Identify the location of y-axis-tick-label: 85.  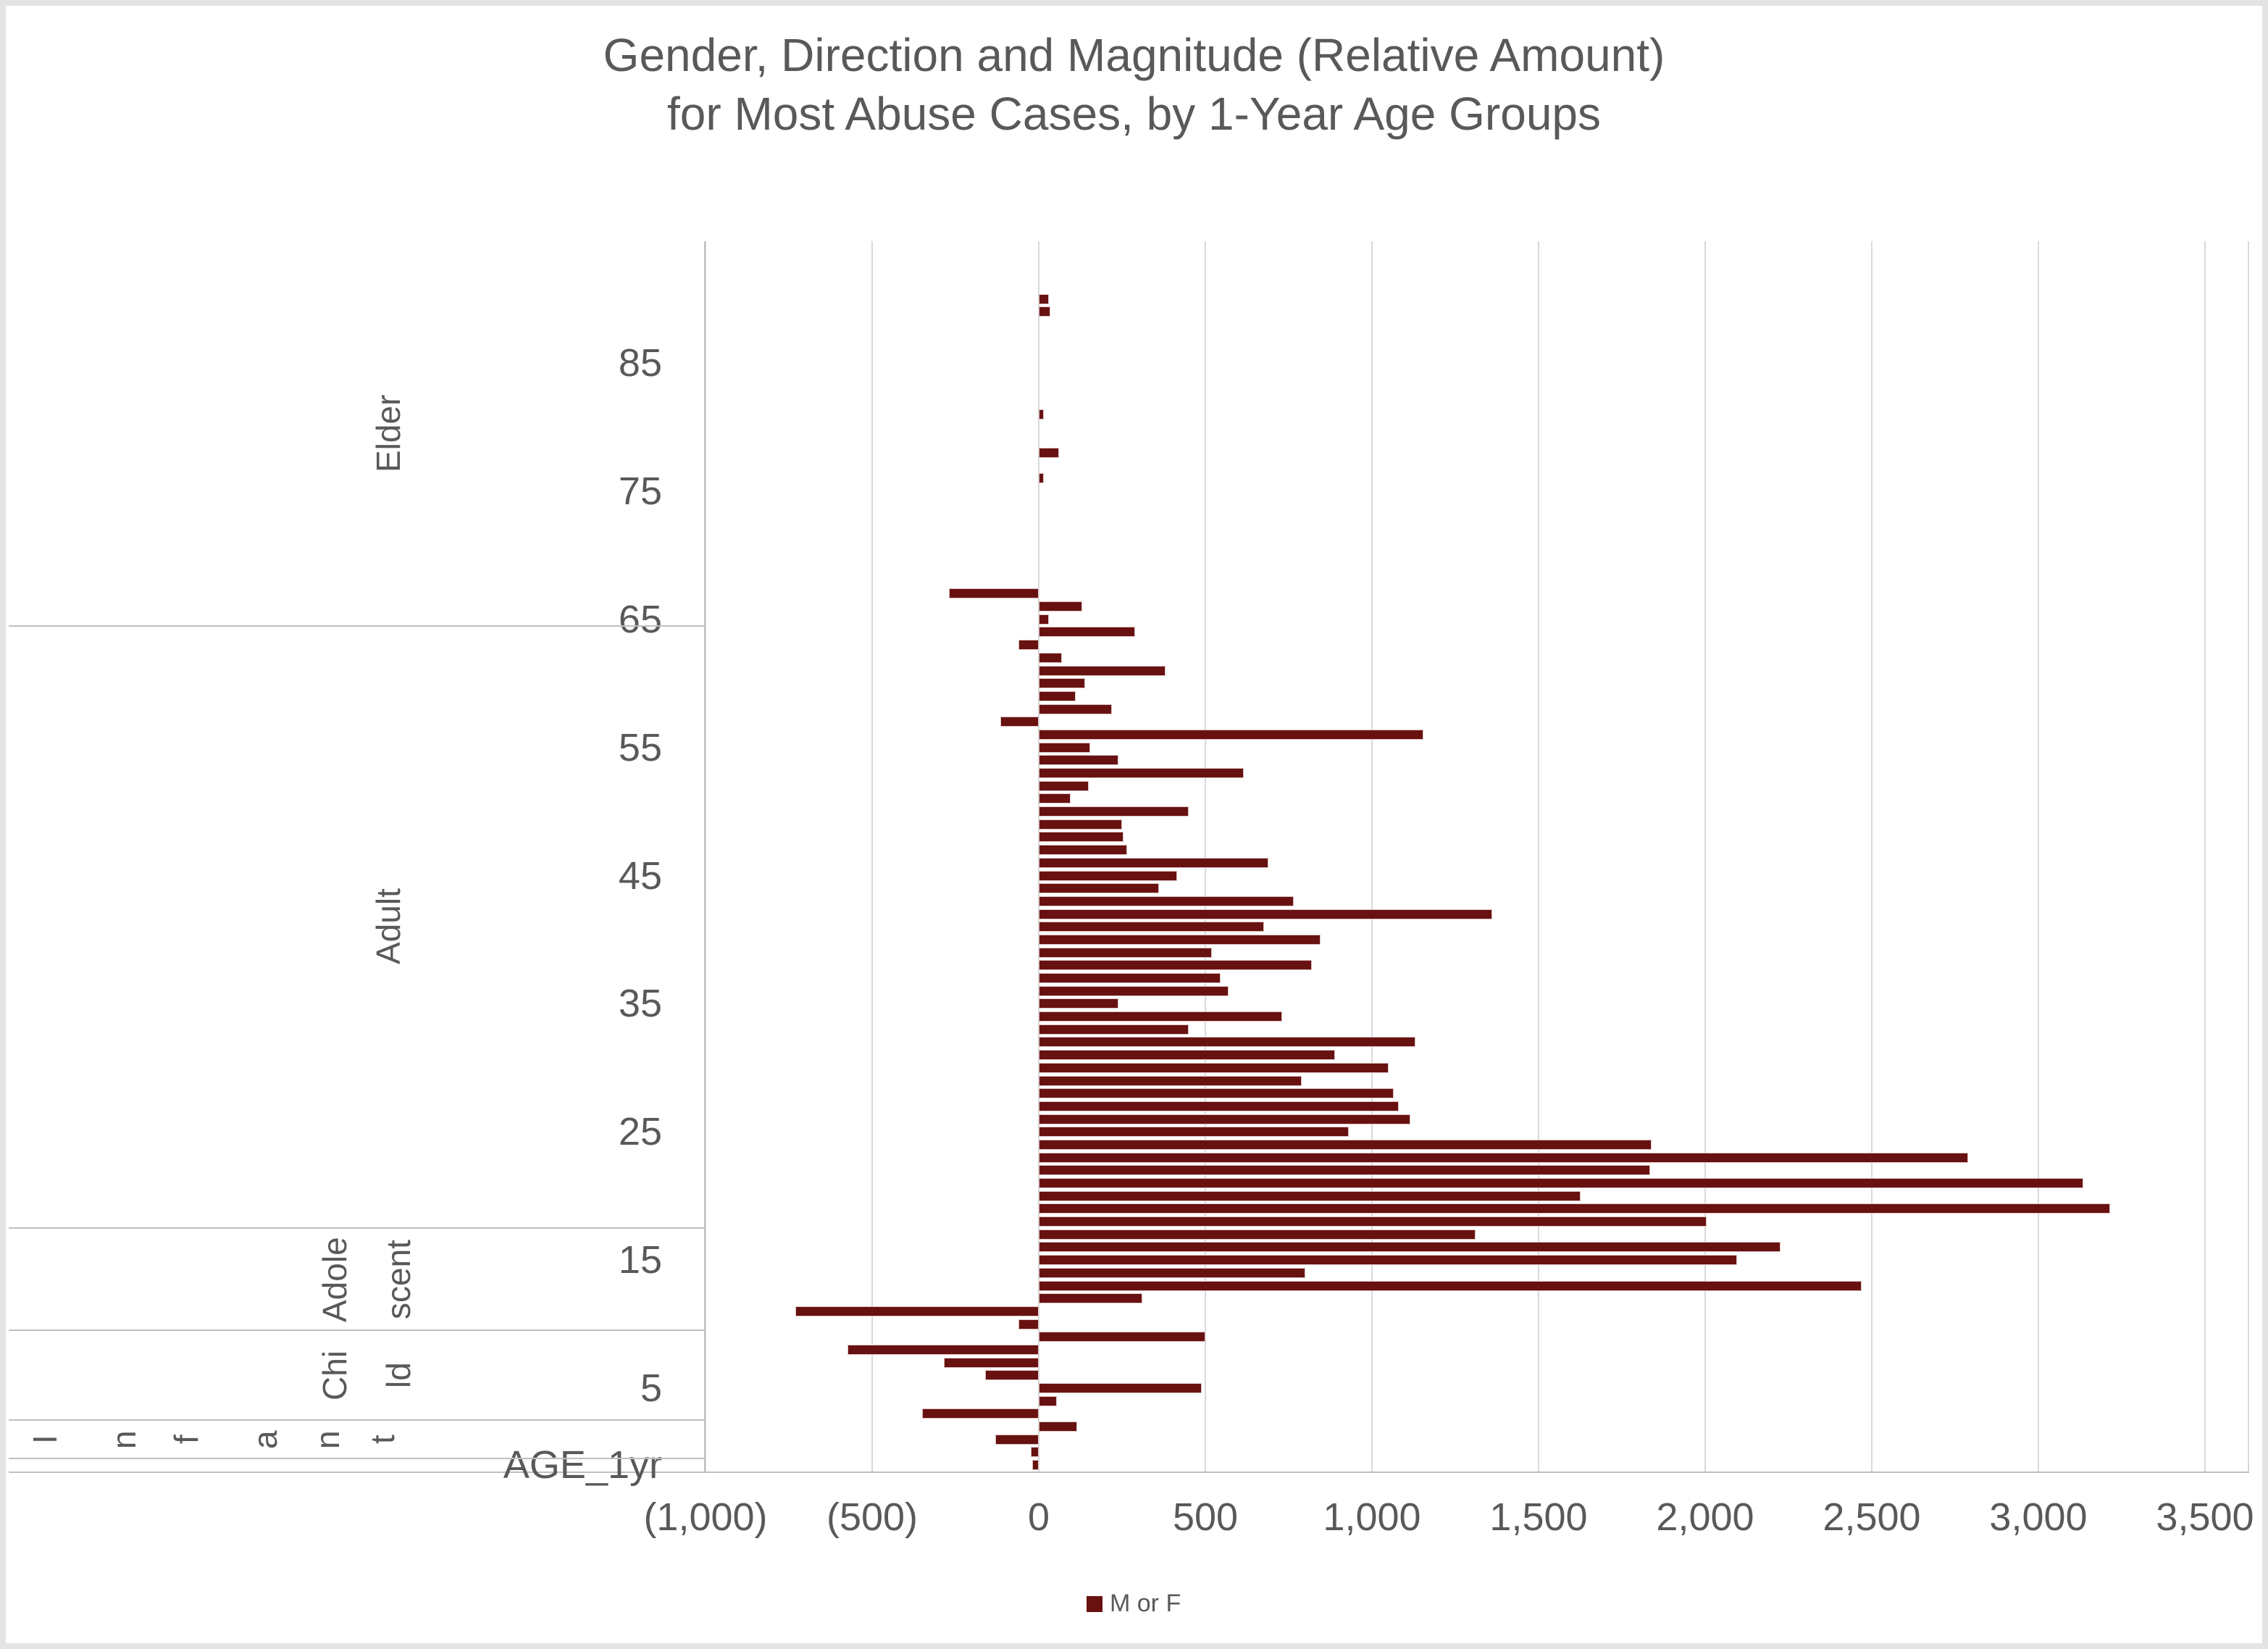
(640, 363).